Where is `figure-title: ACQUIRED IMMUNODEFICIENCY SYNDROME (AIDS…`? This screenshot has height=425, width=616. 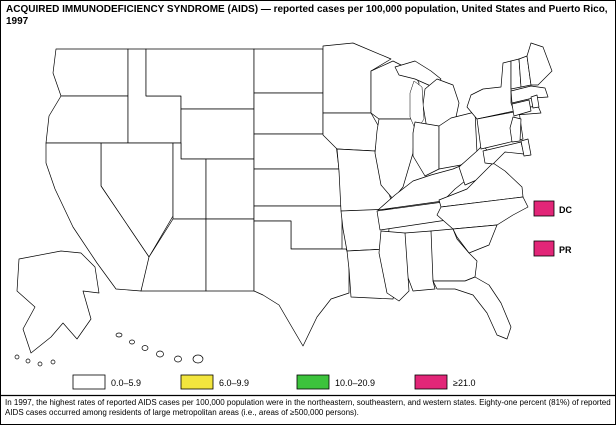 figure-title: ACQUIRED IMMUNODEFICIENCY SYNDROME (AIDS… is located at coordinates (307, 15).